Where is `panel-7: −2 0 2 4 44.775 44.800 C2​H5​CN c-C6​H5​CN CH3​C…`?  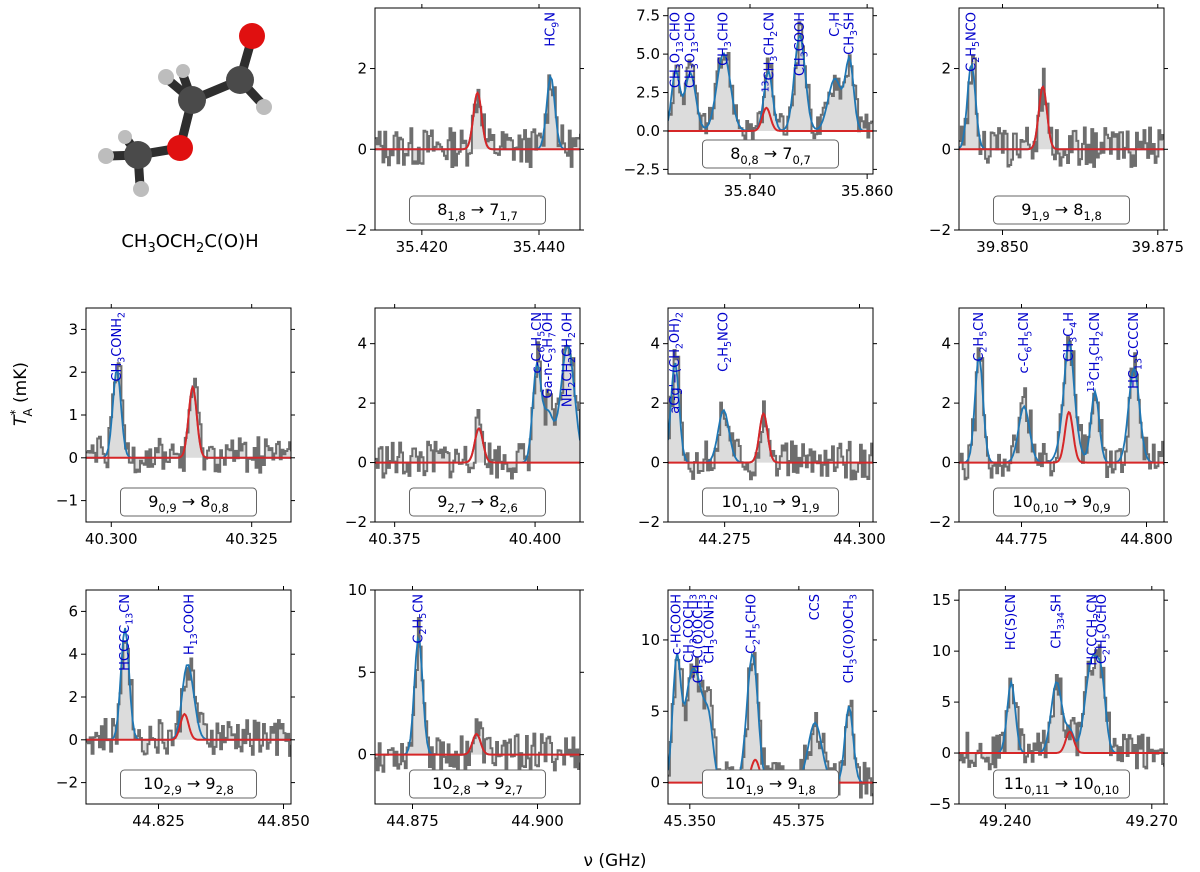 panel-7: −2 0 2 4 44.775 44.800 C2​H5​CN c-C6​H5​CN CH3​C… is located at coordinates (1051, 426).